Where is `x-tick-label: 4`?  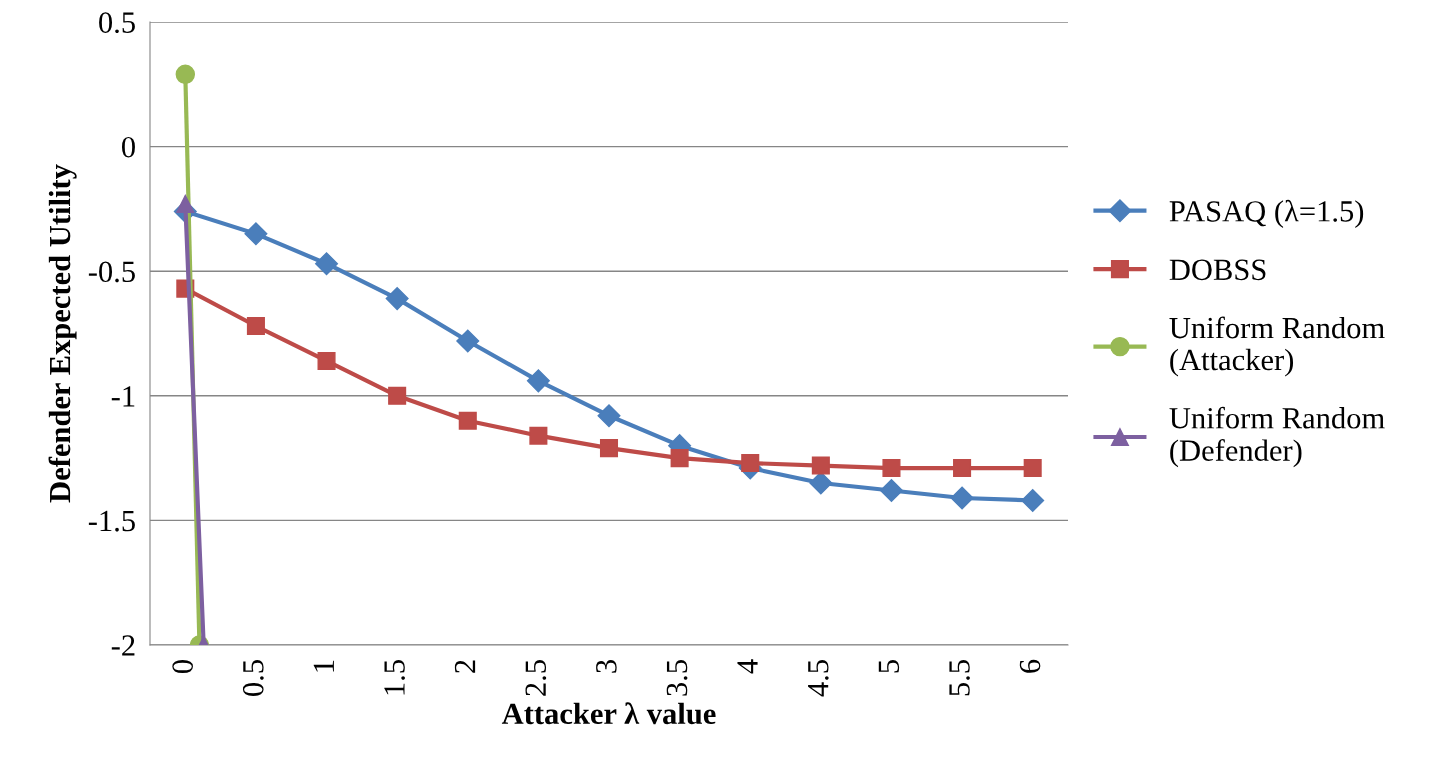 x-tick-label: 4 is located at coordinates (747, 666).